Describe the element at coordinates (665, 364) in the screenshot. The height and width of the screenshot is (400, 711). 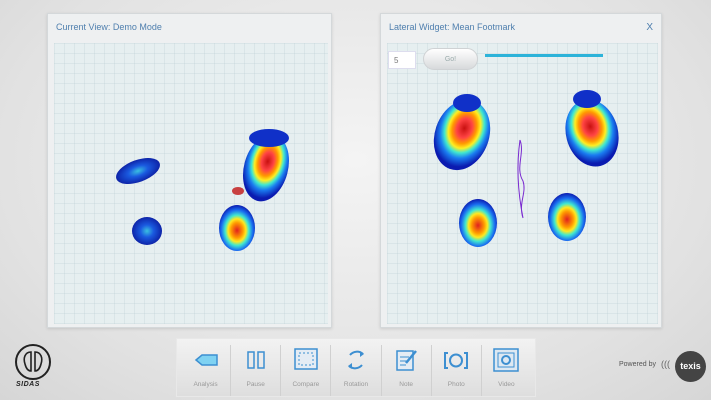
I see `texis-waves-icon: (((` at that location.